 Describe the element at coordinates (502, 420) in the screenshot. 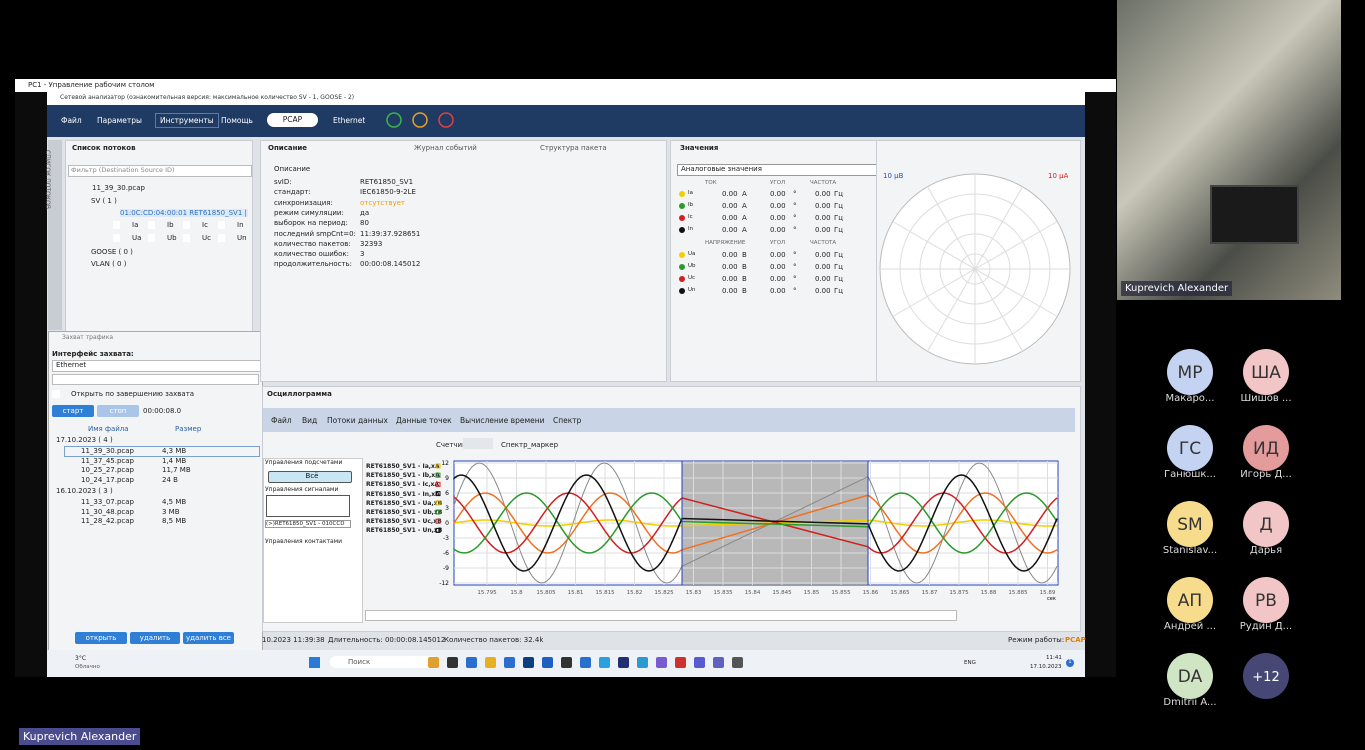

I see `menu-item: Вычисление времени` at that location.